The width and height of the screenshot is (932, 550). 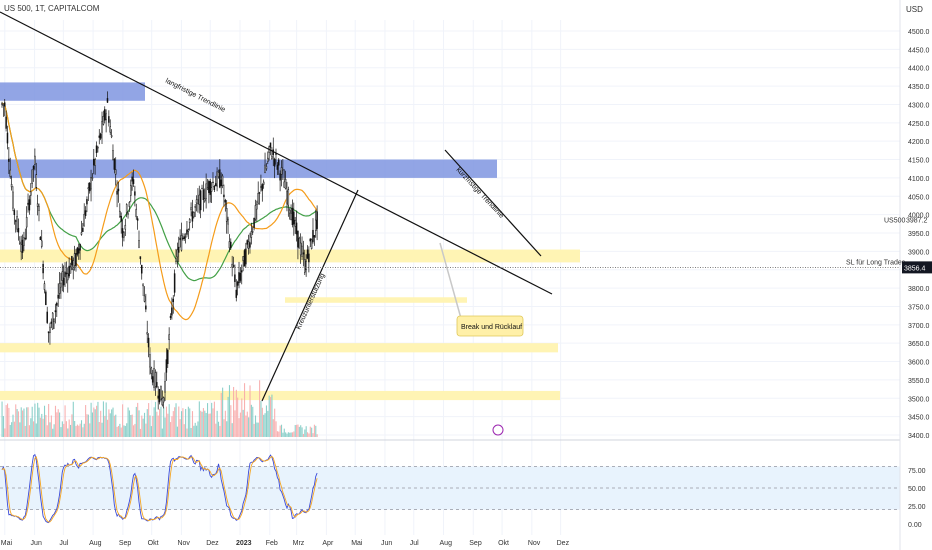 I want to click on x-tick-label: Feb, so click(x=272, y=543).